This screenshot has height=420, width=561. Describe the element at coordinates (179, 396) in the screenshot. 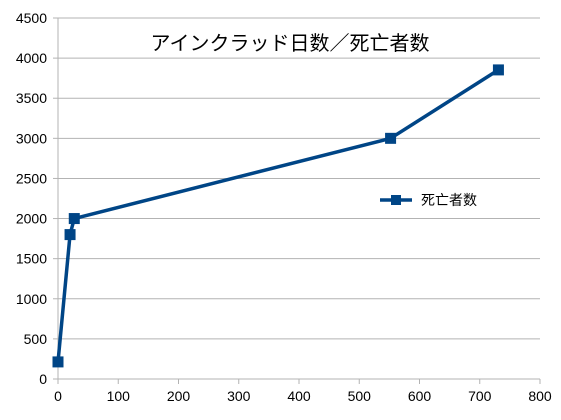

I see `x-tick-label: 200` at that location.